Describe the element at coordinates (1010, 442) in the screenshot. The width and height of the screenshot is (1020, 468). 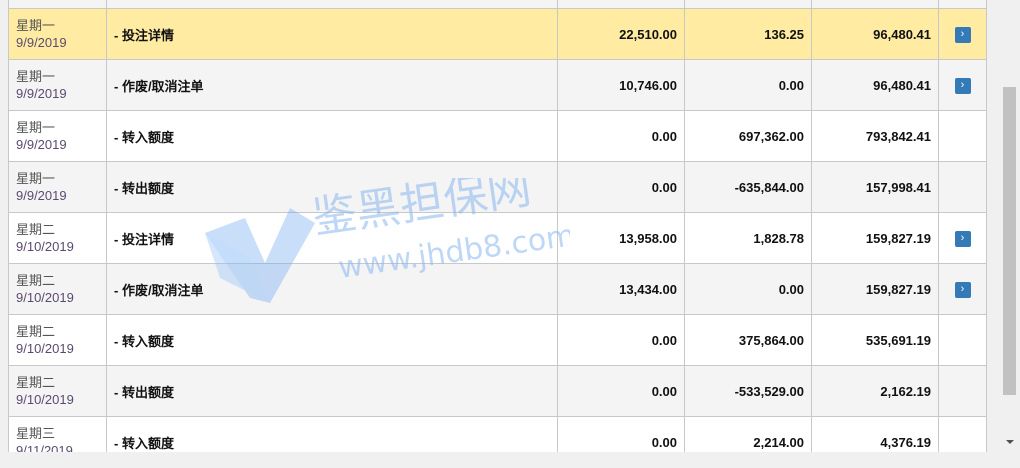
I see `scroll-down-arrow-icon` at that location.